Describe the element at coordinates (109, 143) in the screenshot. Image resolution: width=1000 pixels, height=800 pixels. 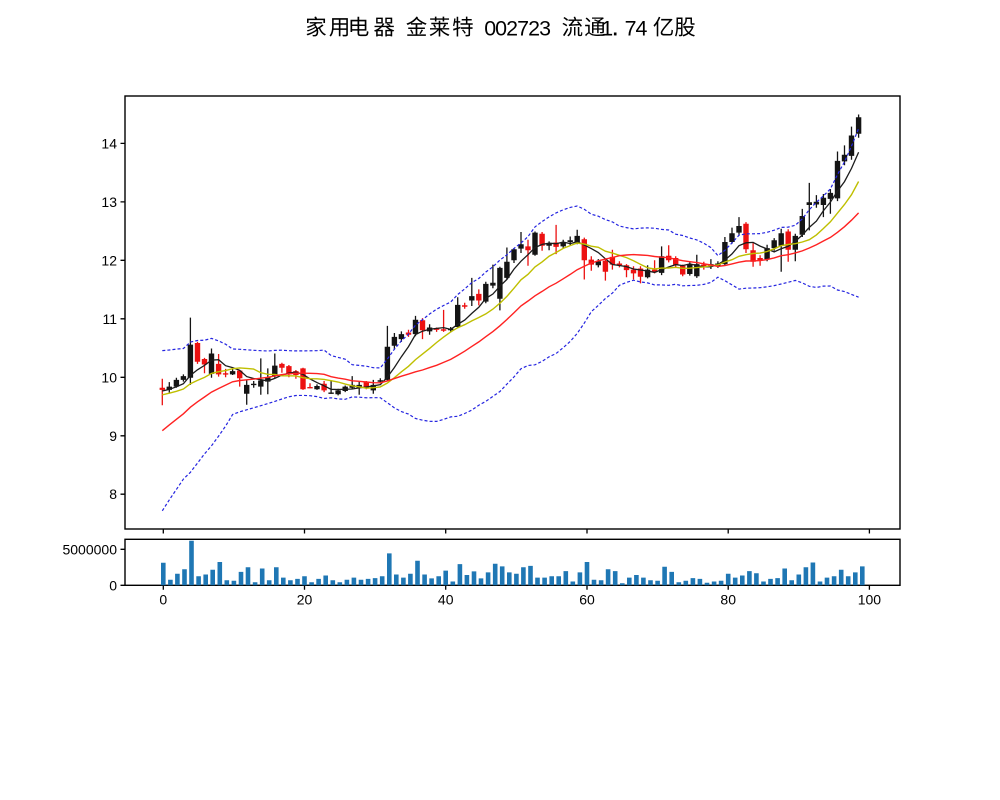
I see `svg-text: 14` at that location.